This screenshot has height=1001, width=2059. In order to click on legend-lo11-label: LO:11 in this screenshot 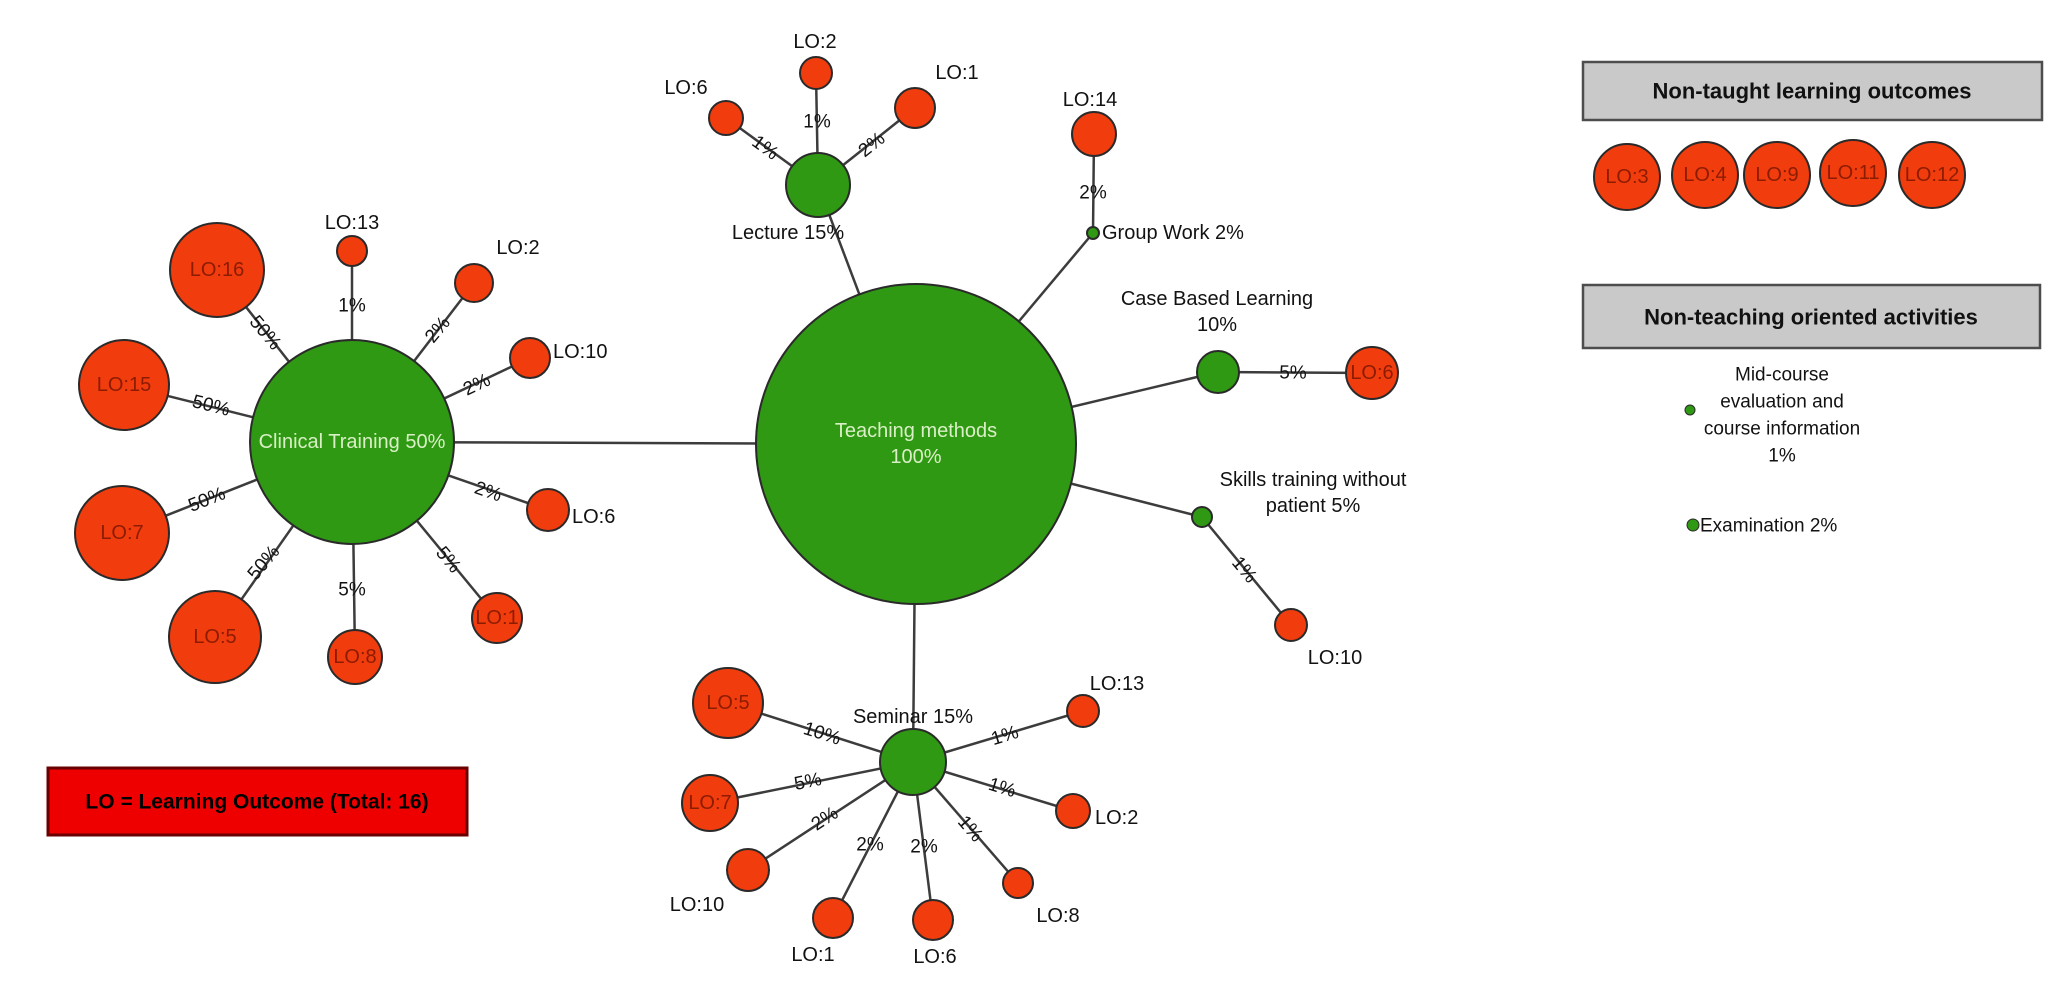, I will do `click(1853, 173)`.